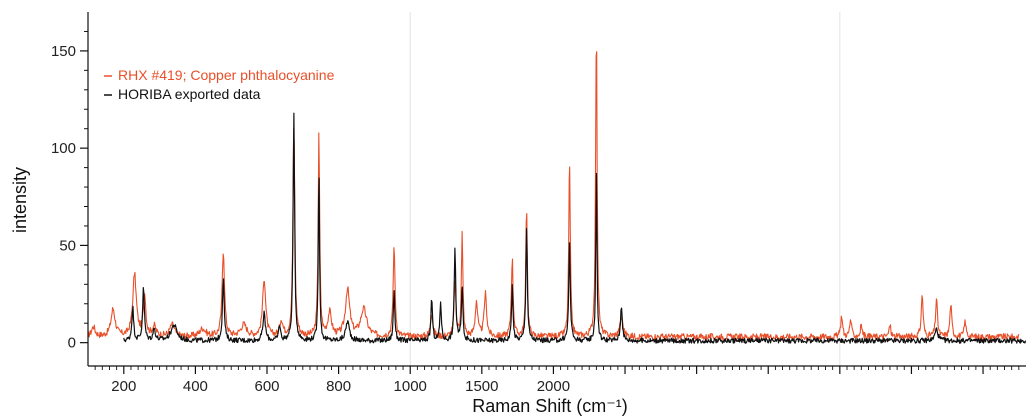 The height and width of the screenshot is (418, 1028). Describe the element at coordinates (553, 386) in the screenshot. I see `x-tick-label: 2000` at that location.